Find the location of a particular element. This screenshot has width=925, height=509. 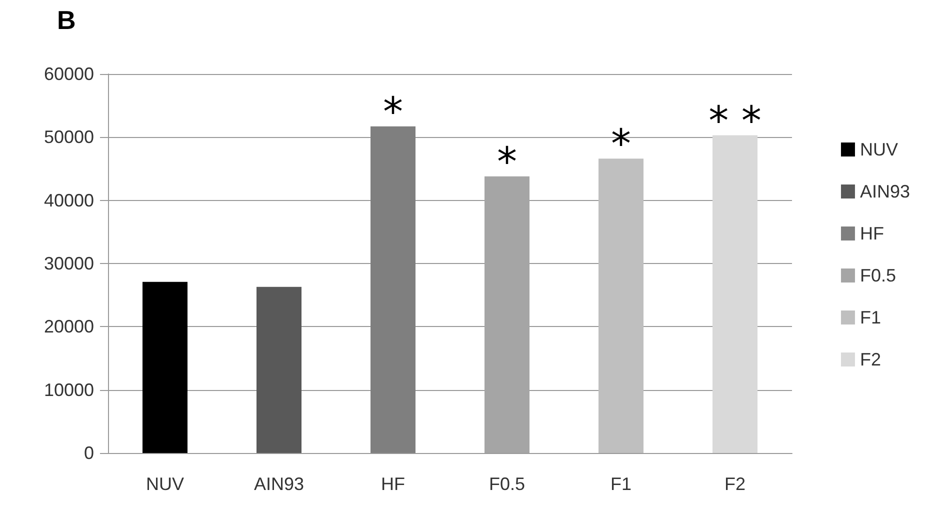

x-tick-label: HF is located at coordinates (393, 484).